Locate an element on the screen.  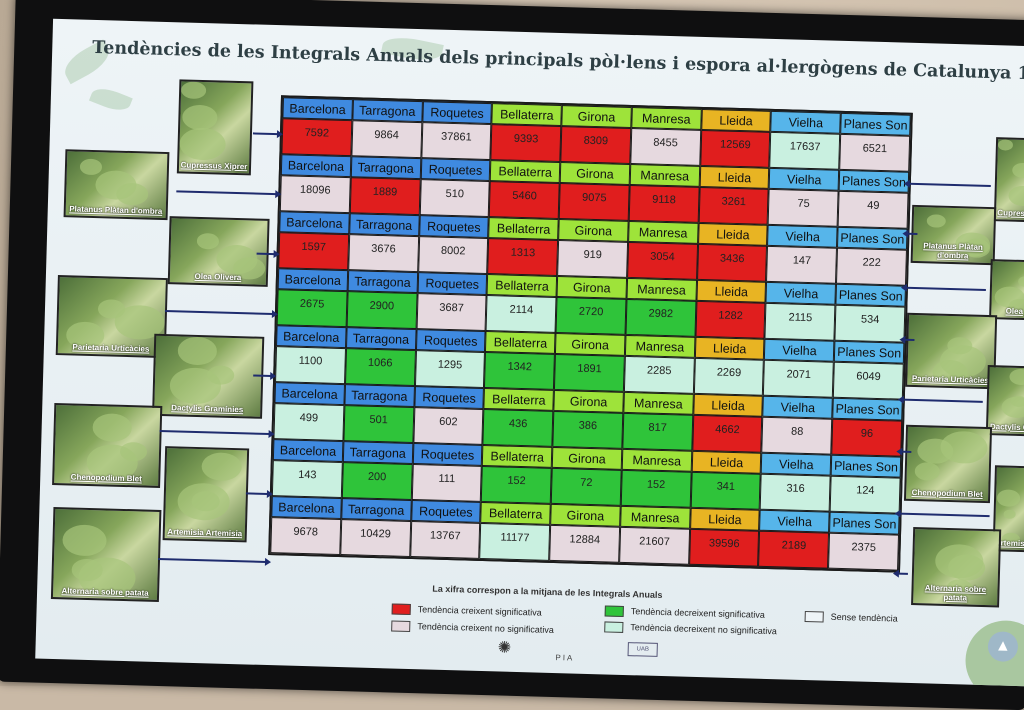
value-cell: 817 is located at coordinates (657, 431).